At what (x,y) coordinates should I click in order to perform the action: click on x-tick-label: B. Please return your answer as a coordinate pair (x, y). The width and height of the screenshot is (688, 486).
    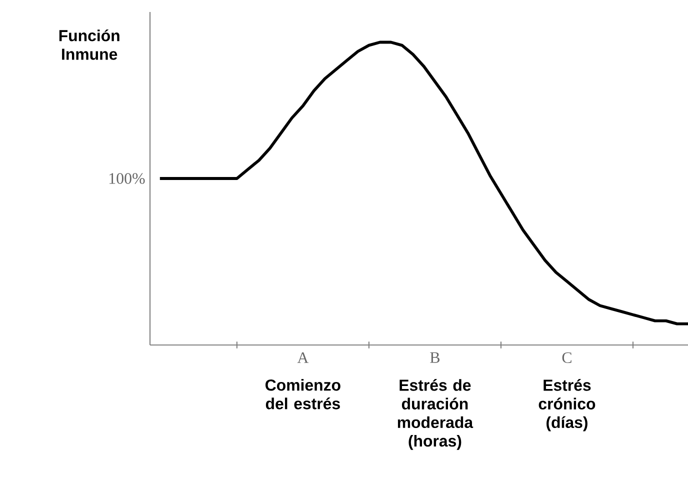
    Looking at the image, I should click on (435, 357).